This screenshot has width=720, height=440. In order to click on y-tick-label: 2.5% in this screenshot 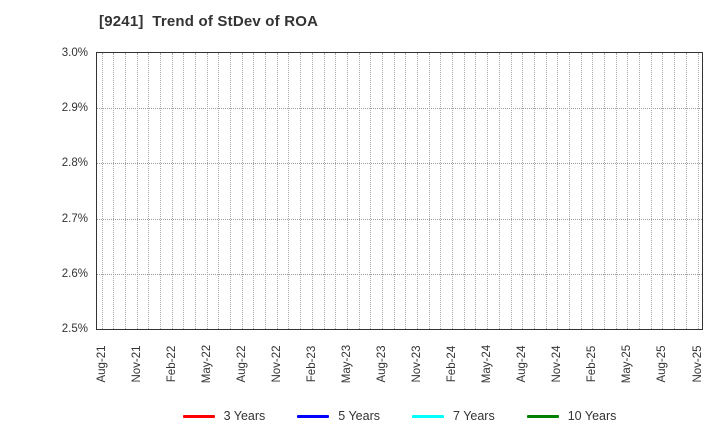, I will do `click(74, 329)`.